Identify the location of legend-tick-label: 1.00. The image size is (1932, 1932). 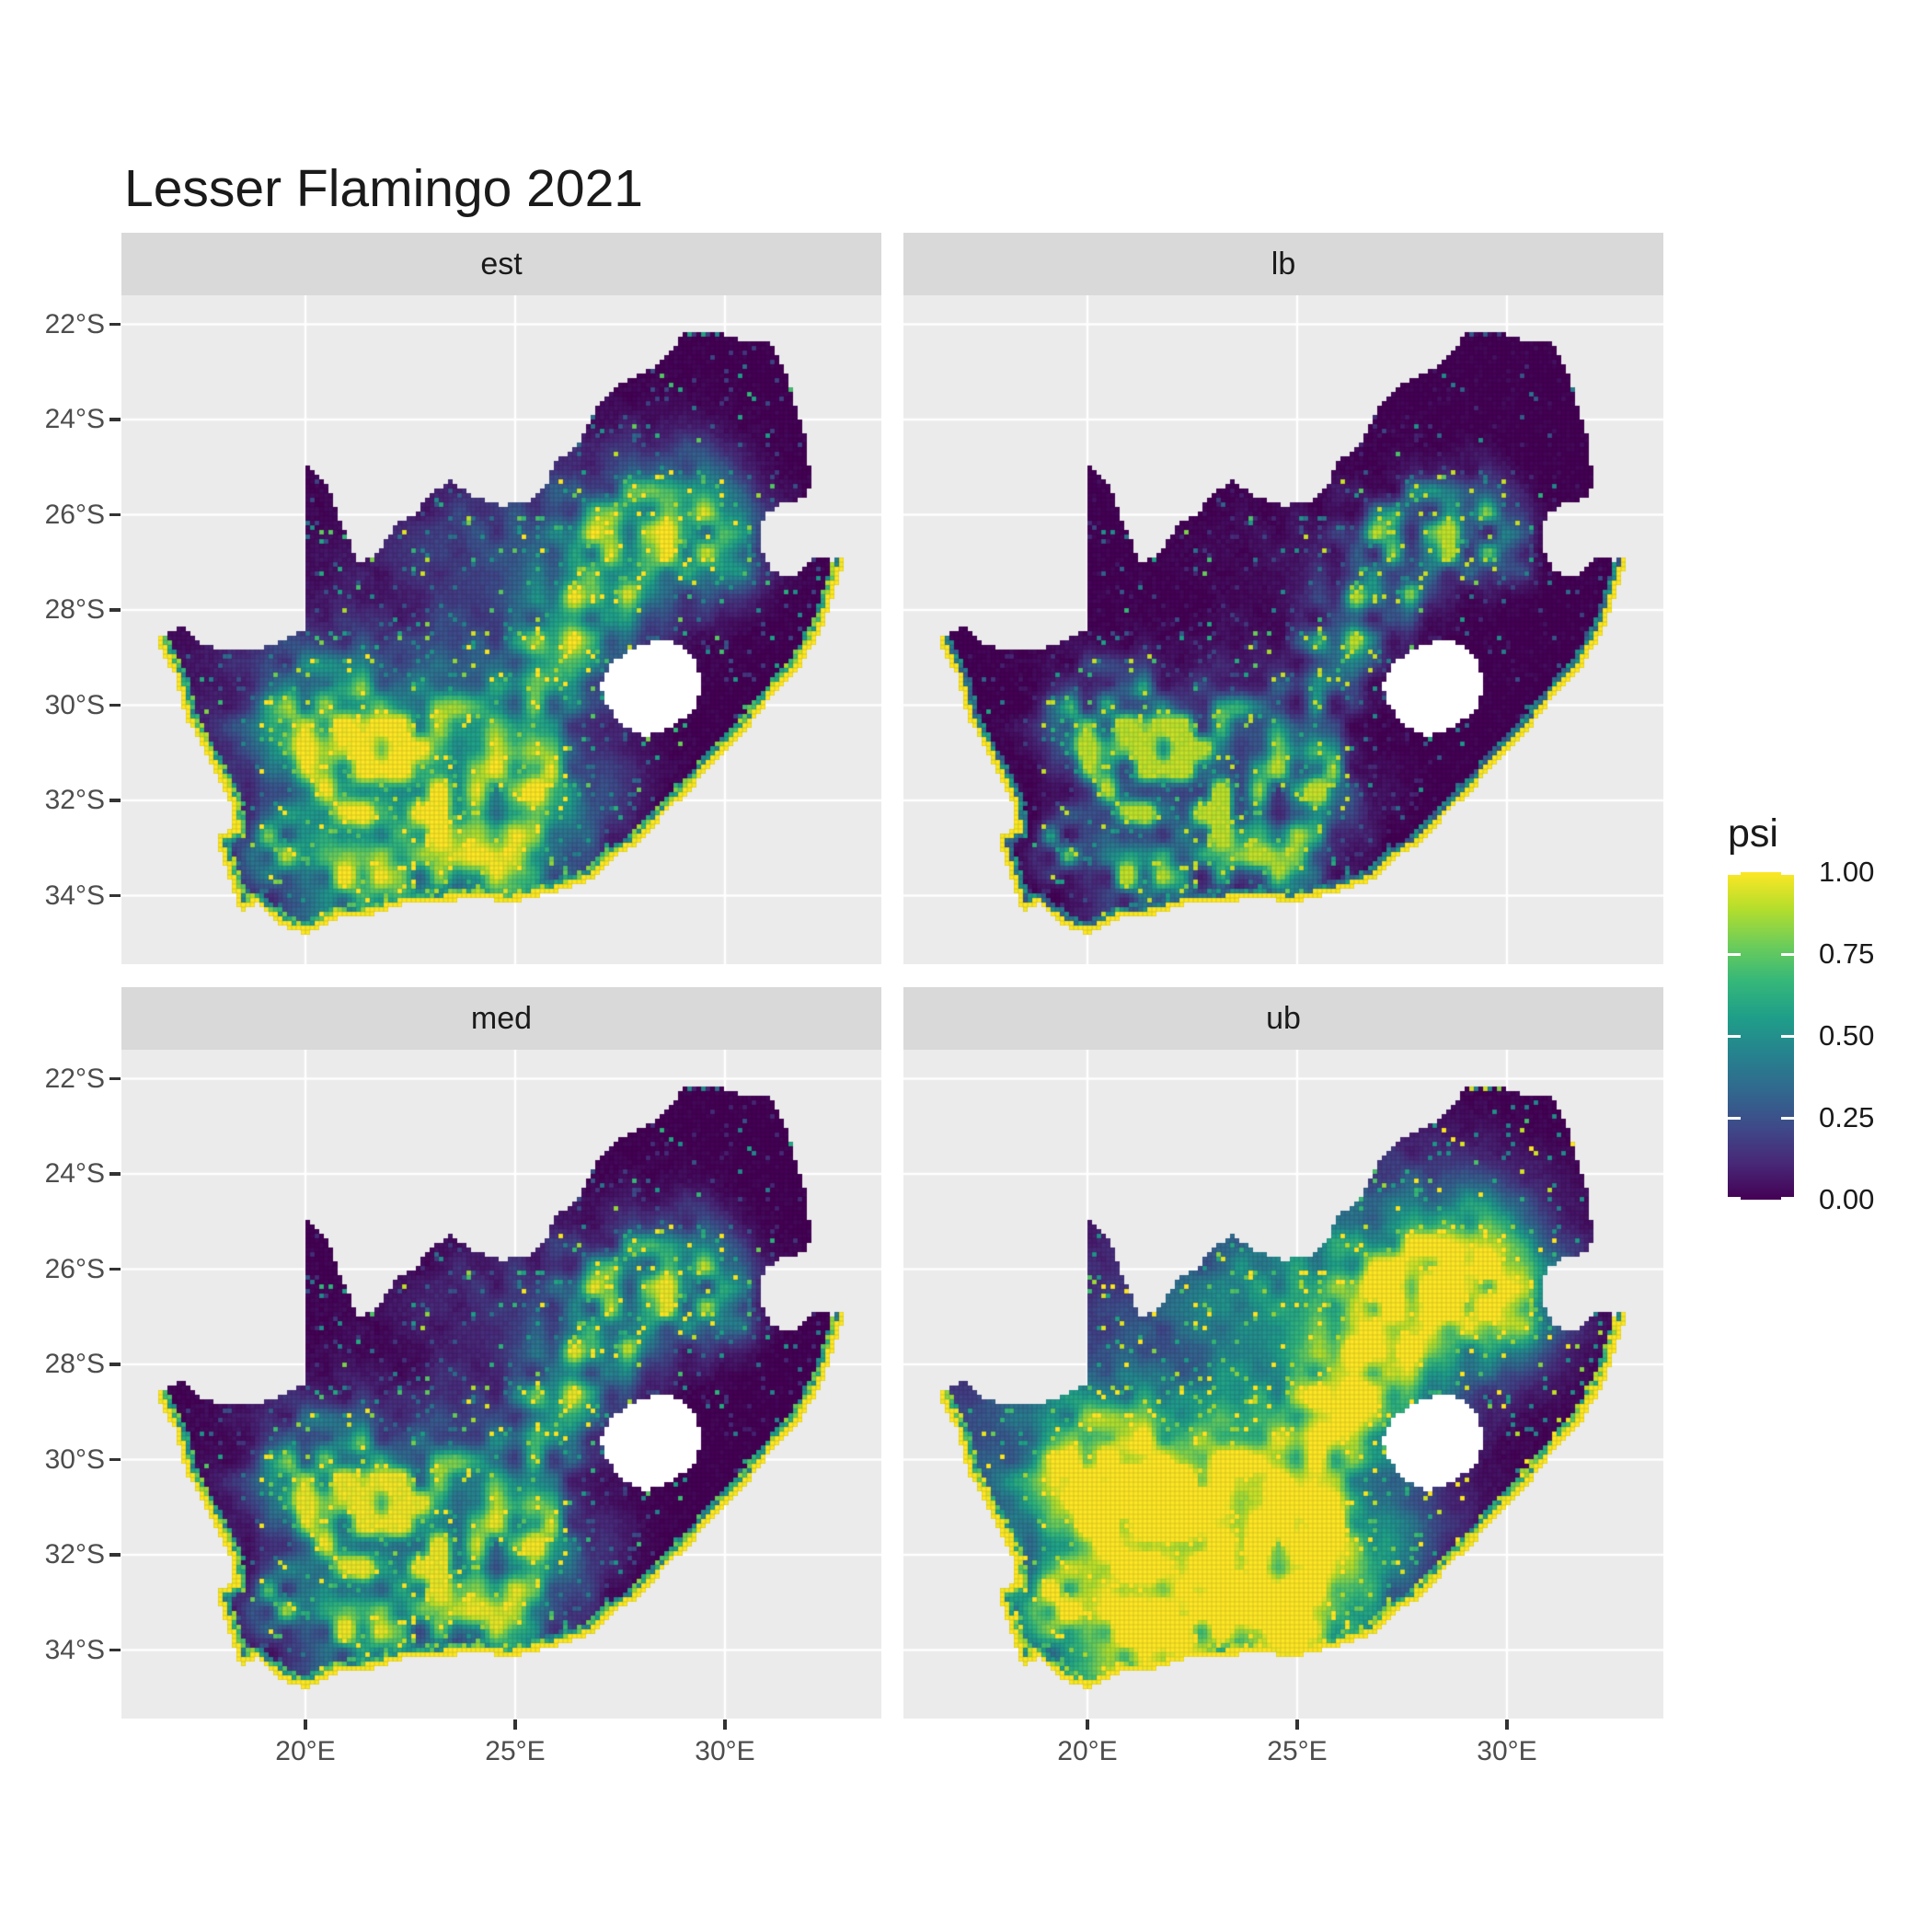
(1847, 872).